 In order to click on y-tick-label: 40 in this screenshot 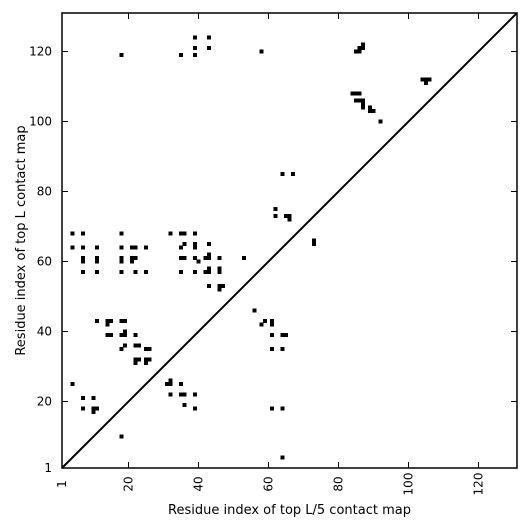, I will do `click(44, 332)`.